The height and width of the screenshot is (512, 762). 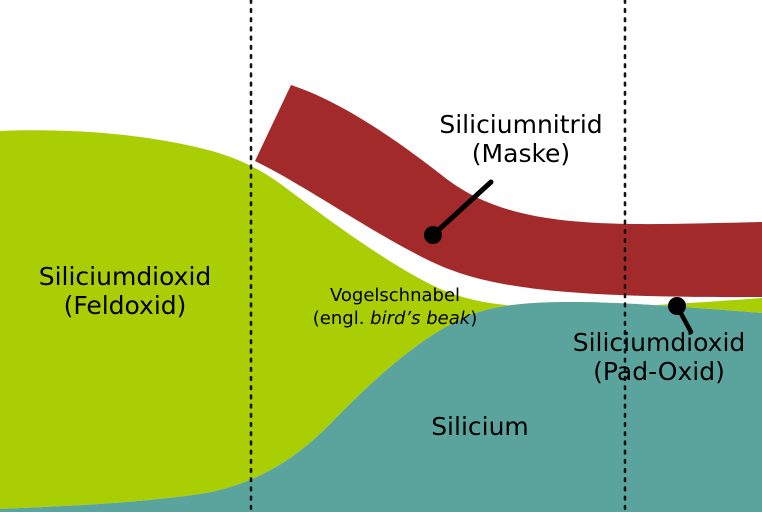 I want to click on leader-dot-nitride, so click(x=433, y=235).